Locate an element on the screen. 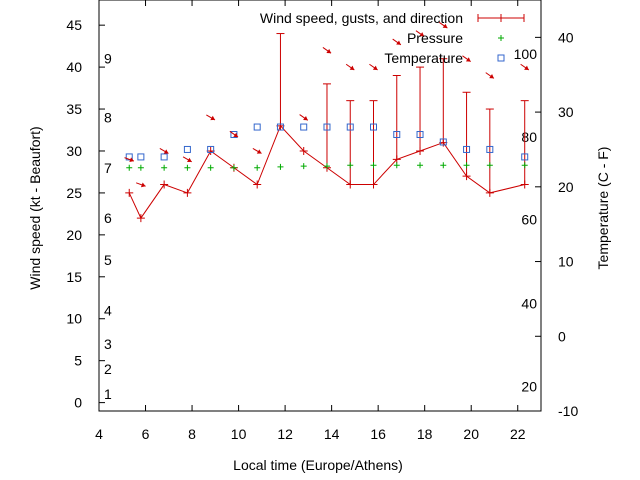  y-tick-label: 10 is located at coordinates (74, 319).